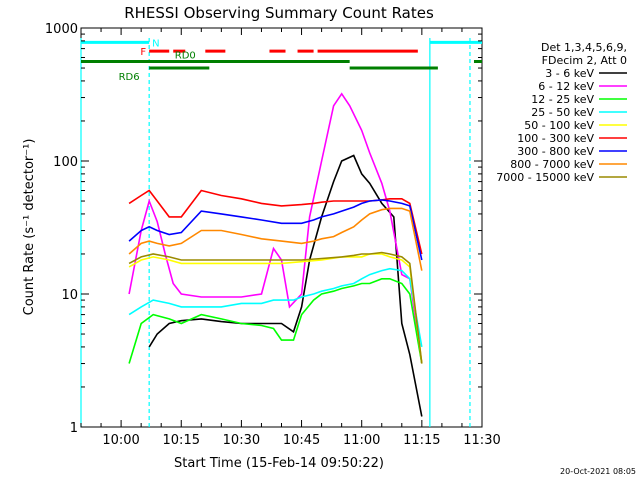  I want to click on legend-header-line: Det 1,3,4,5,6,9,, so click(584, 47).